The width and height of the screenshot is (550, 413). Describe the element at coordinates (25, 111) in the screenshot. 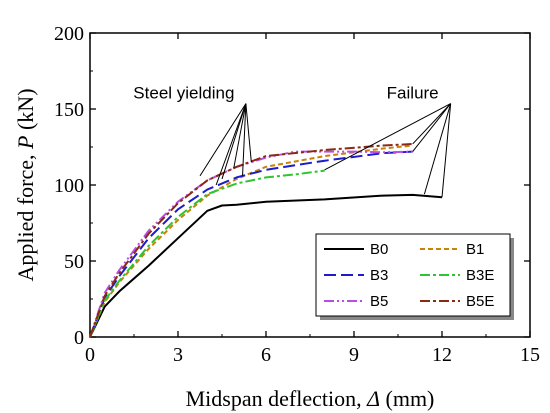

I see `y-axis-label-suffix: (kN)` at that location.